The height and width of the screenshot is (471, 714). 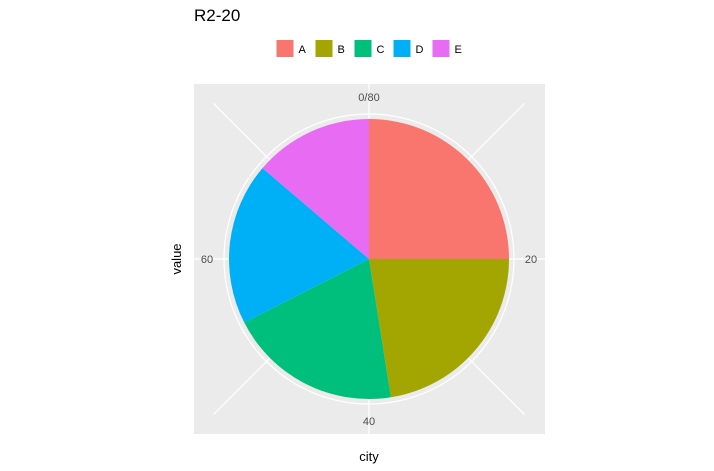 What do you see at coordinates (531, 260) in the screenshot?
I see `theta-tick-label-20: 20` at bounding box center [531, 260].